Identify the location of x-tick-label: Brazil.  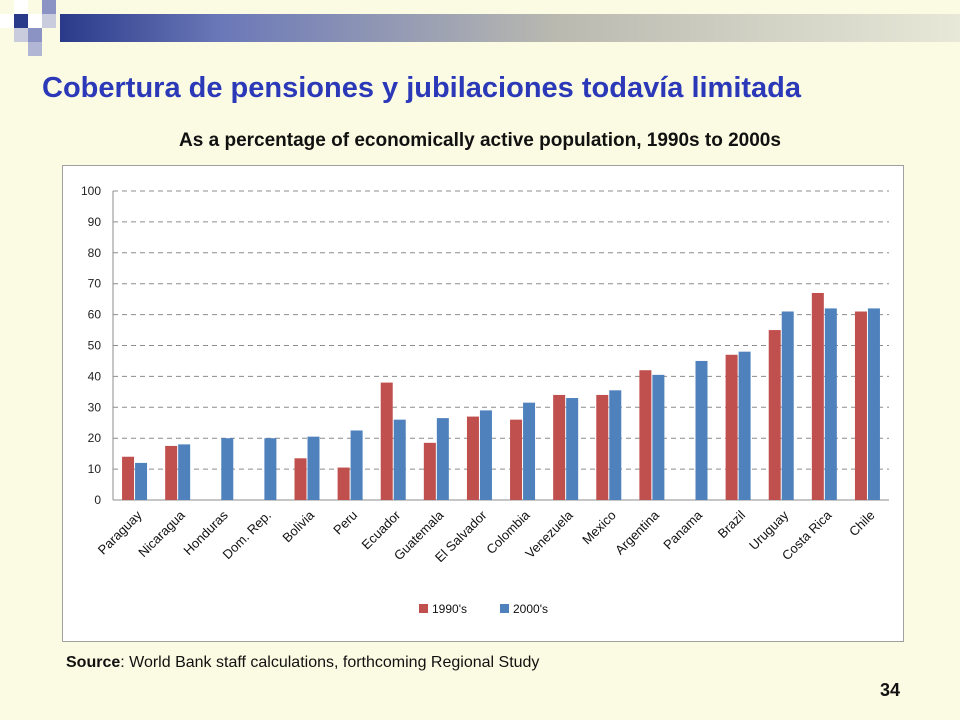
(732, 524).